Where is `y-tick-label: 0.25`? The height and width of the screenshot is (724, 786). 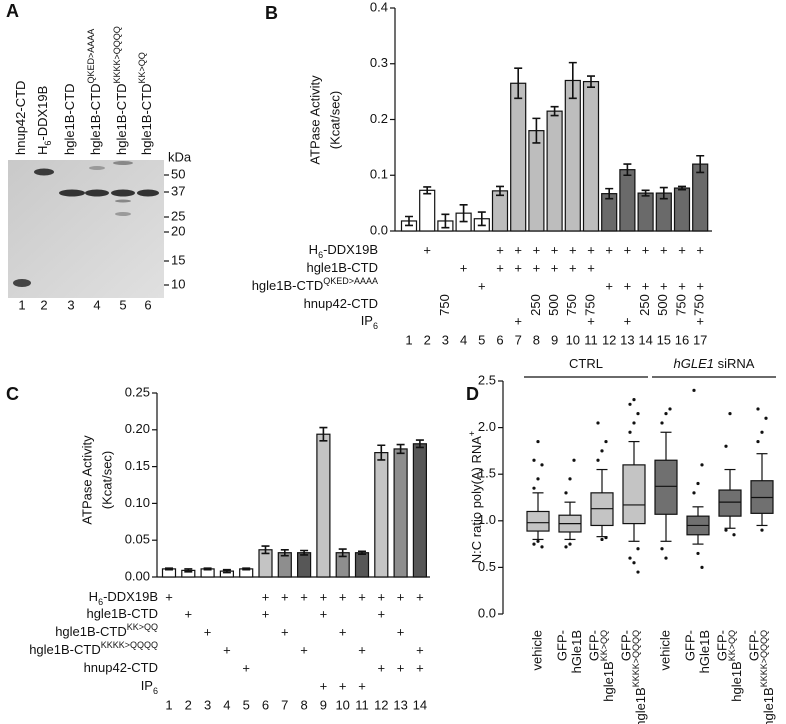
y-tick-label: 0.25 is located at coordinates (137, 391).